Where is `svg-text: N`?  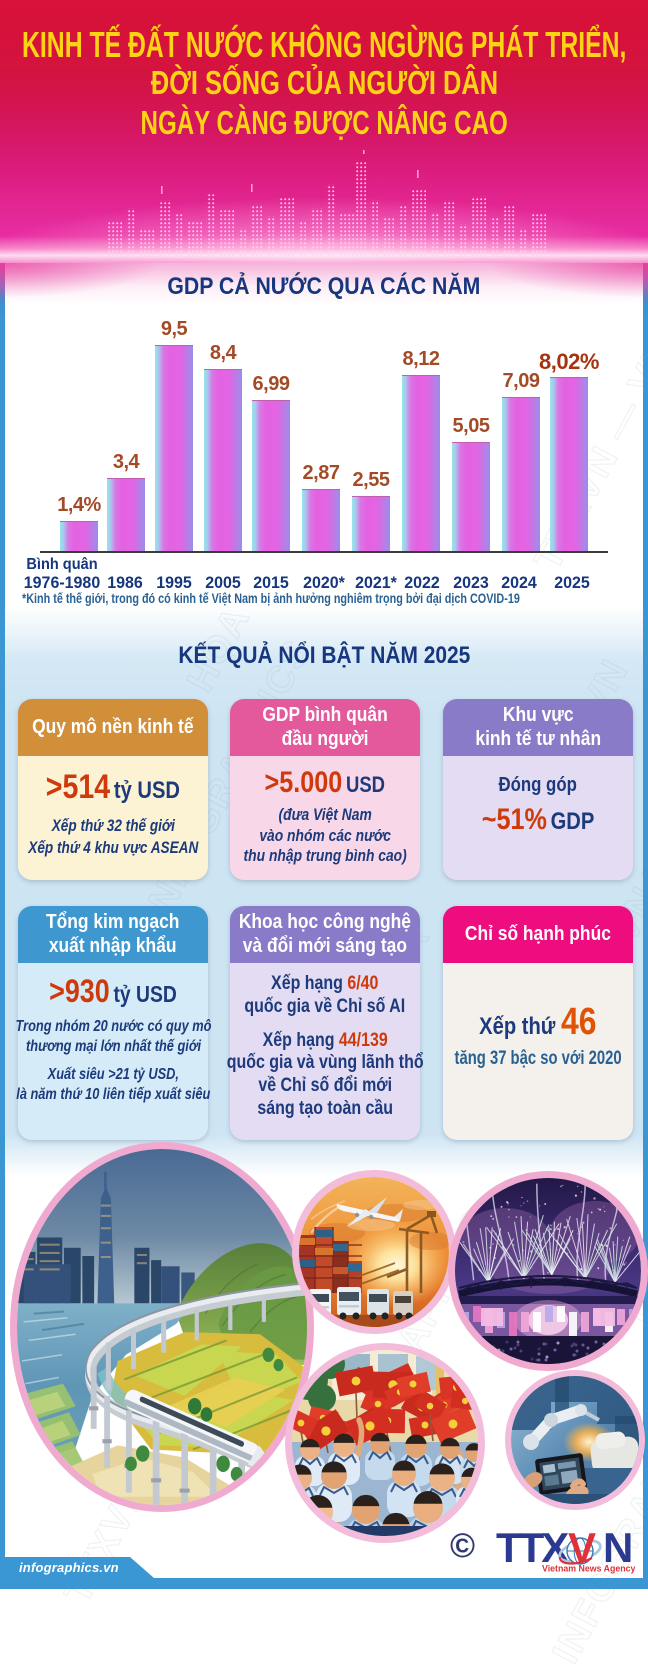
svg-text: N is located at coordinates (617, 1547).